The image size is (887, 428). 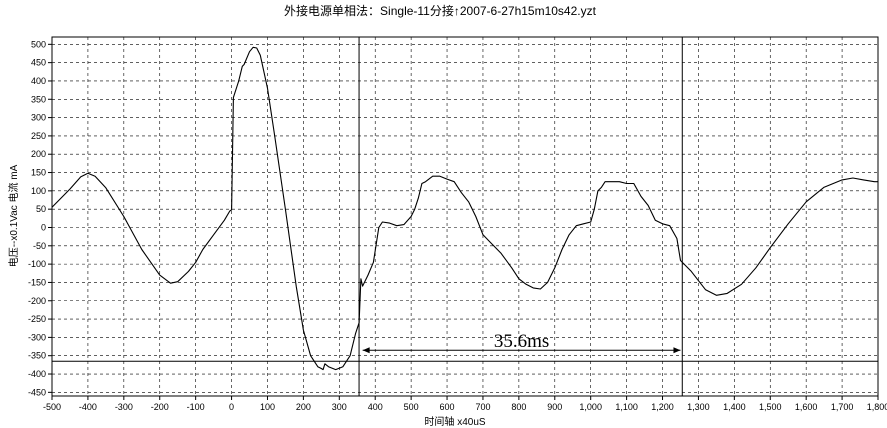 I want to click on x-tick-label: -500, so click(x=52, y=407).